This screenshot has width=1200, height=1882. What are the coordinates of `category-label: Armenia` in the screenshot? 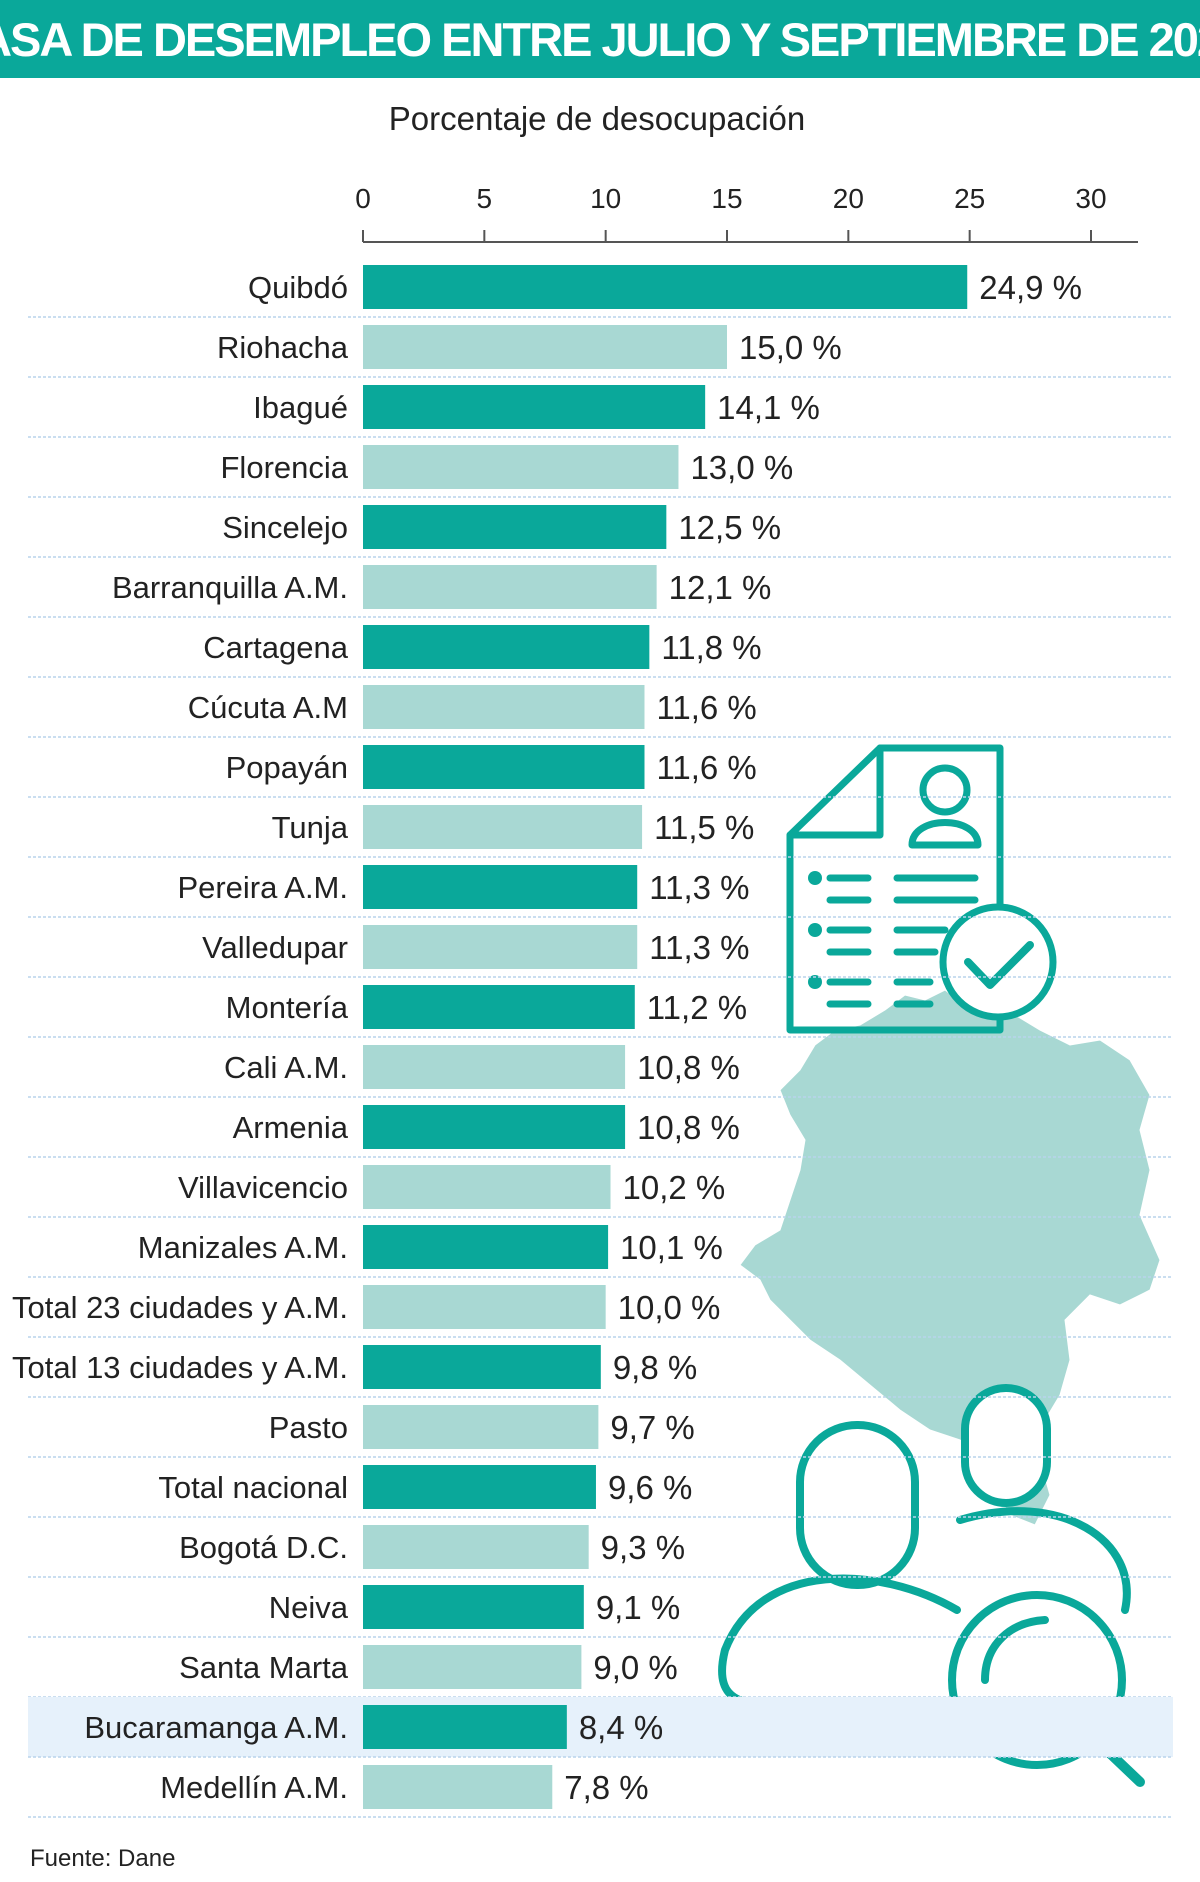 It's located at (291, 1127).